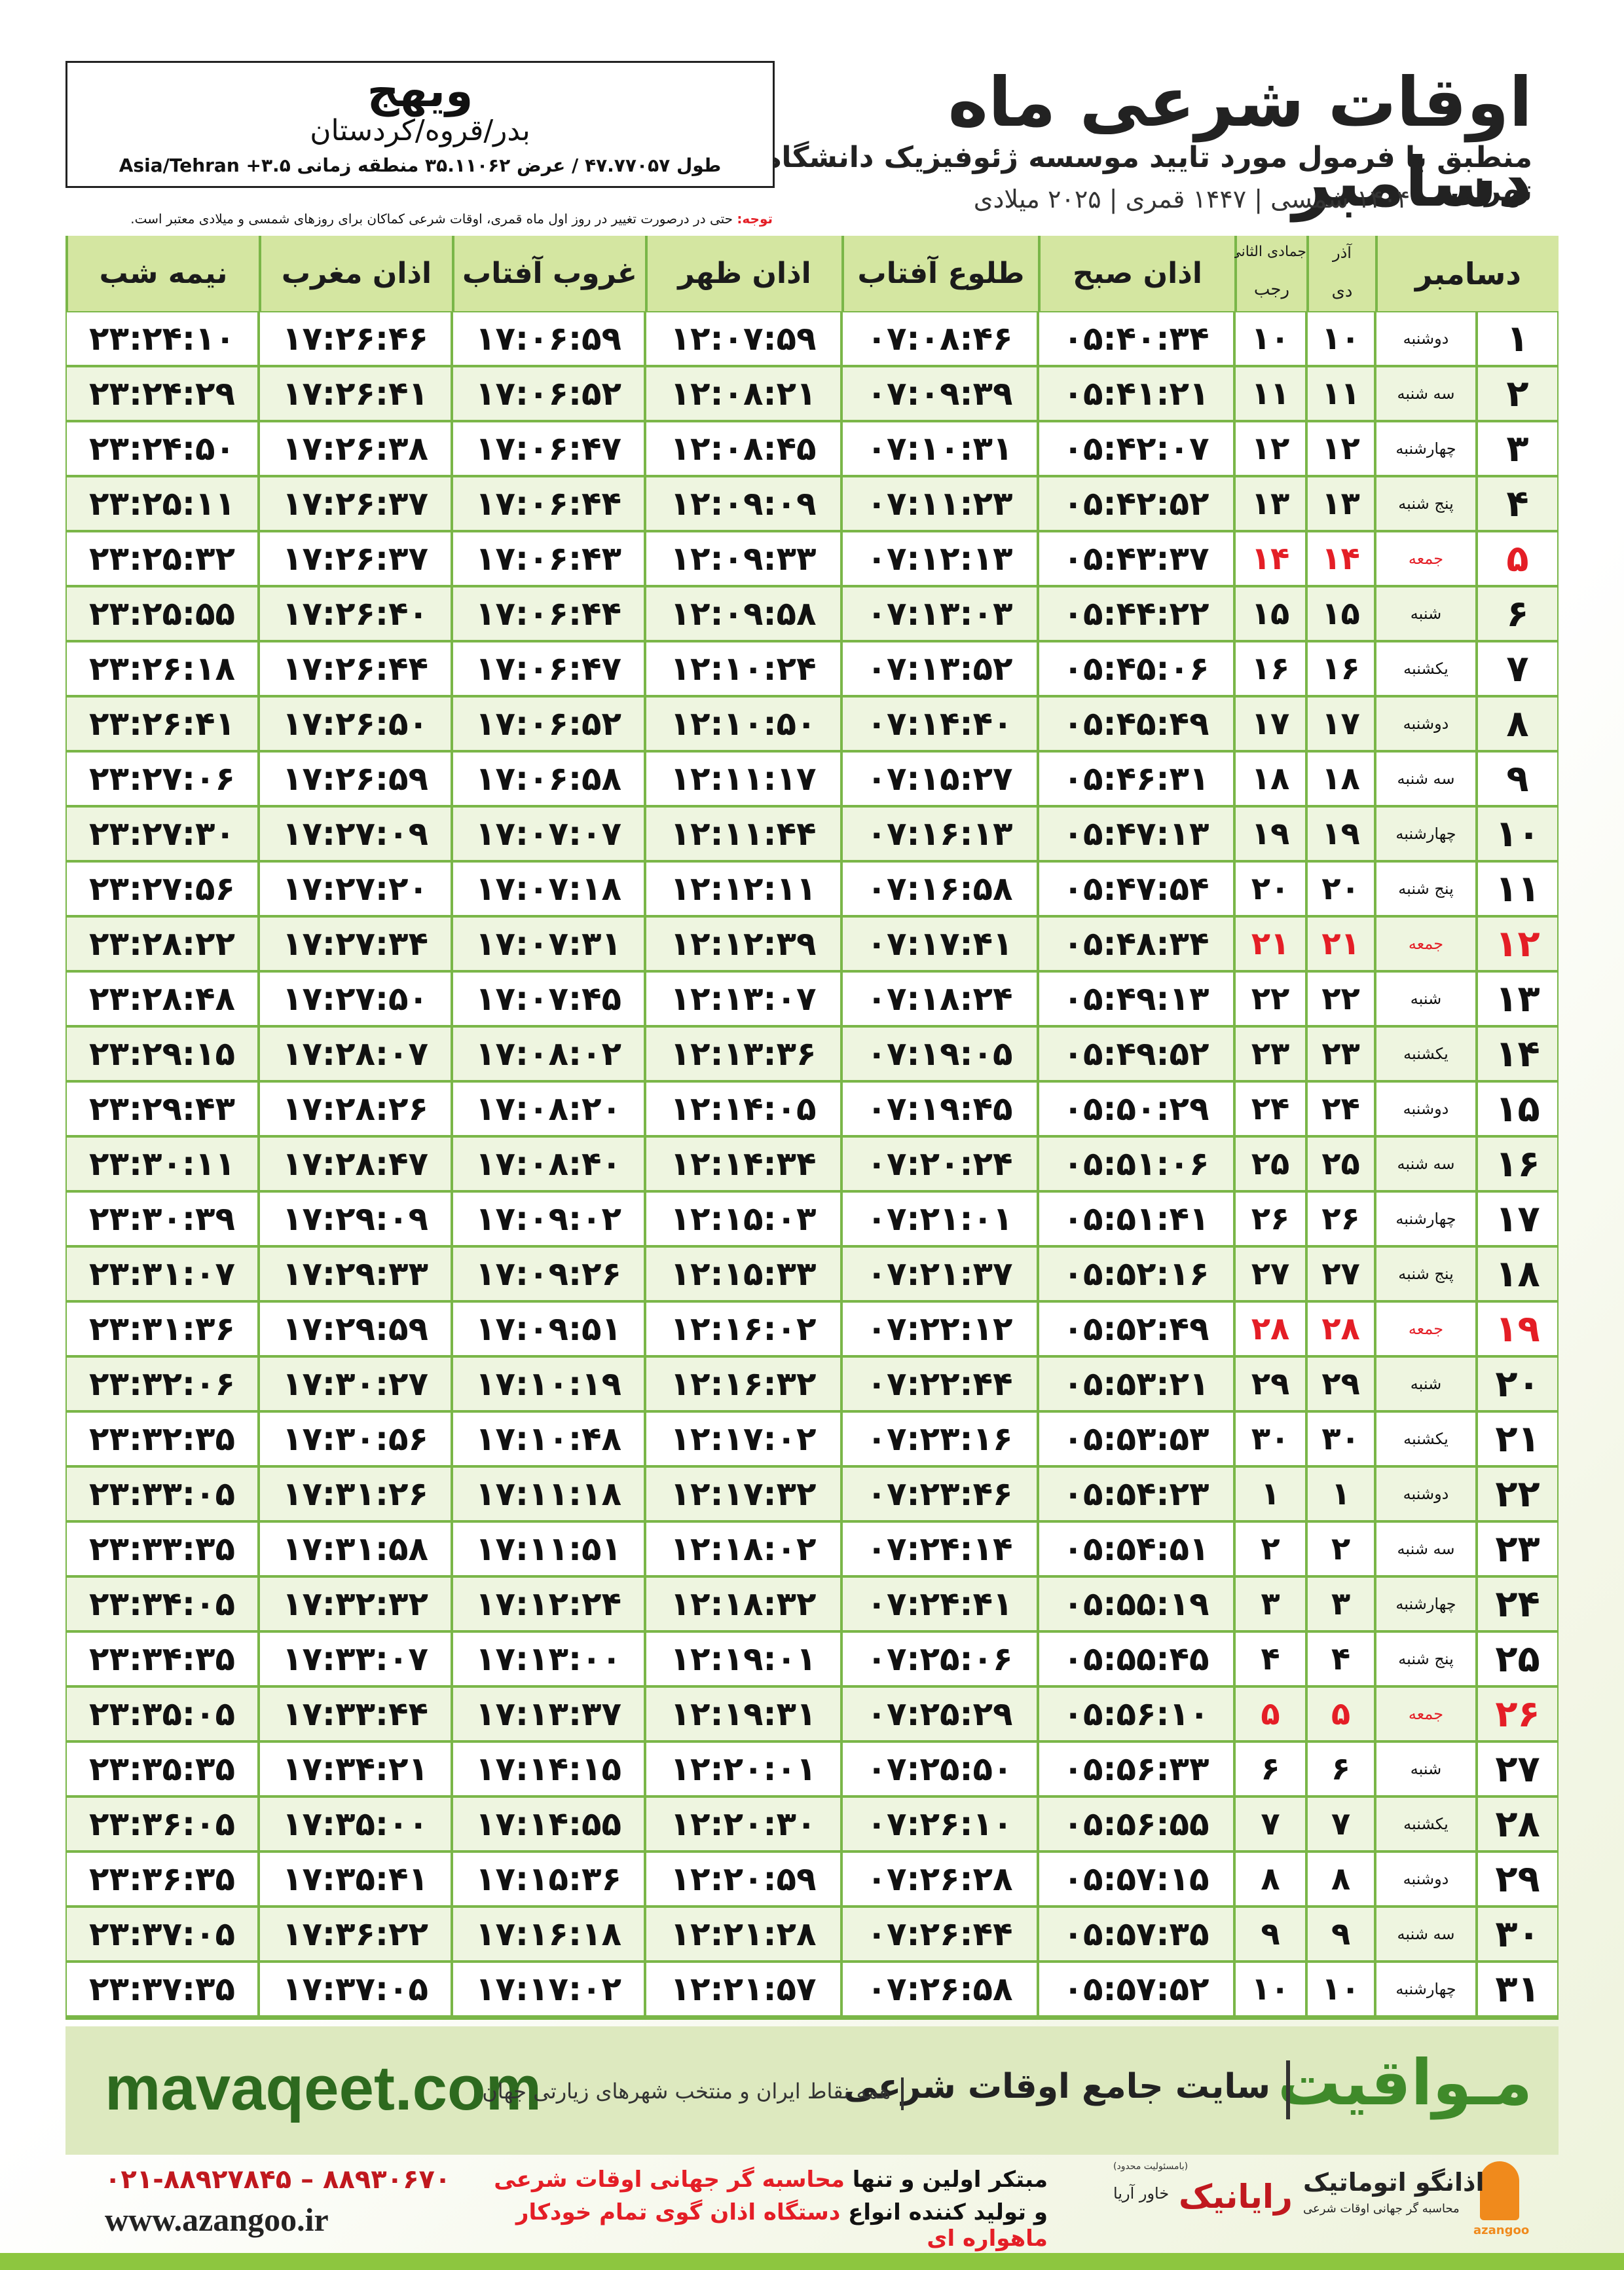 The height and width of the screenshot is (2270, 1624). I want to click on lunar-day: ۸, so click(1270, 1879).